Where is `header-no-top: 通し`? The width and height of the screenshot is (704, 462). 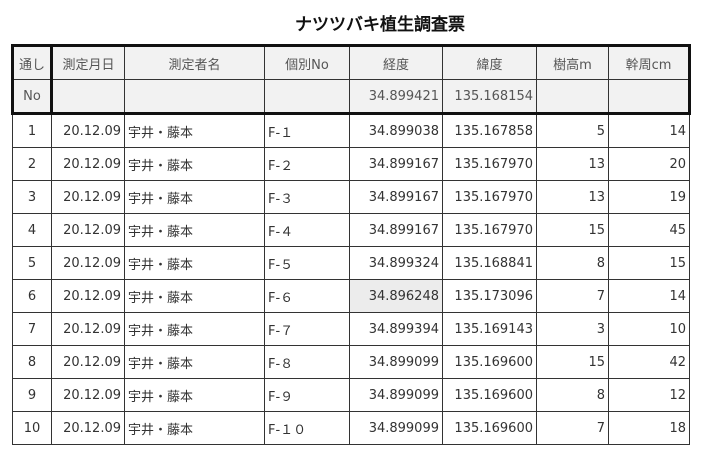 header-no-top: 通し is located at coordinates (32, 62).